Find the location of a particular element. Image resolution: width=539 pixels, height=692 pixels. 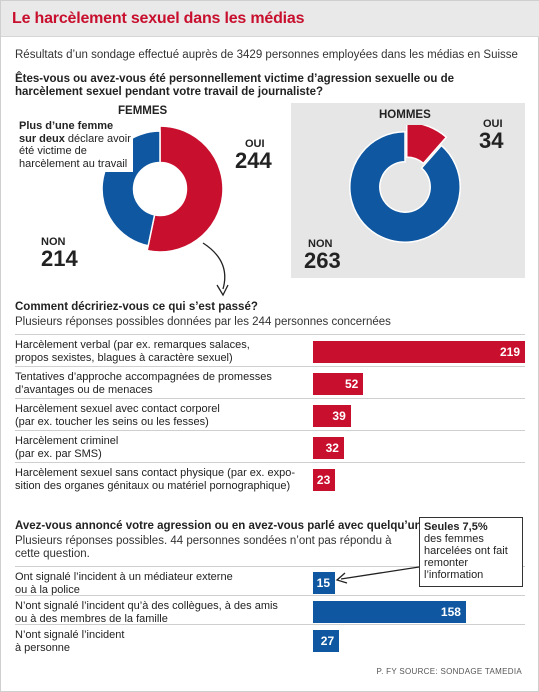

description-row: Harcèlement criminel (par ex. par SMS) 32 is located at coordinates (270, 446).